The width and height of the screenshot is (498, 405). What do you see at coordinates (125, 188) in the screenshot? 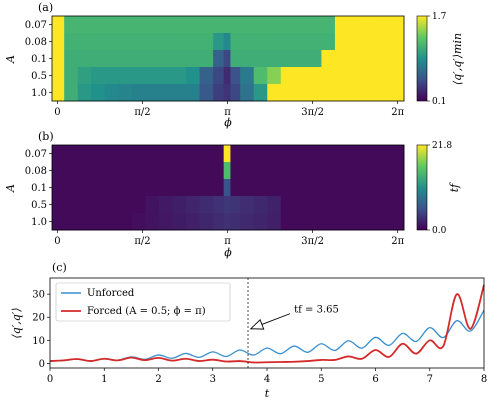
I see `heatmap-cell-A0.1-col5` at bounding box center [125, 188].